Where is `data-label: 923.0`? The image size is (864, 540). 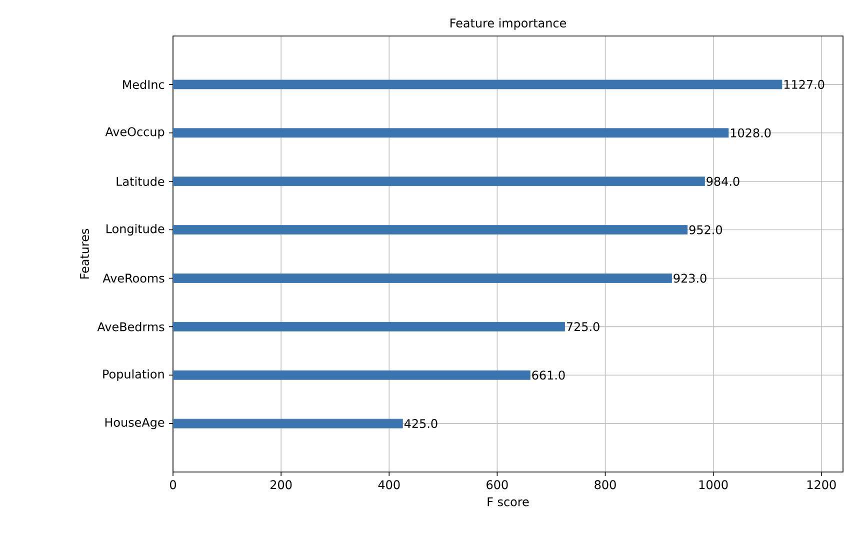 data-label: 923.0 is located at coordinates (690, 278).